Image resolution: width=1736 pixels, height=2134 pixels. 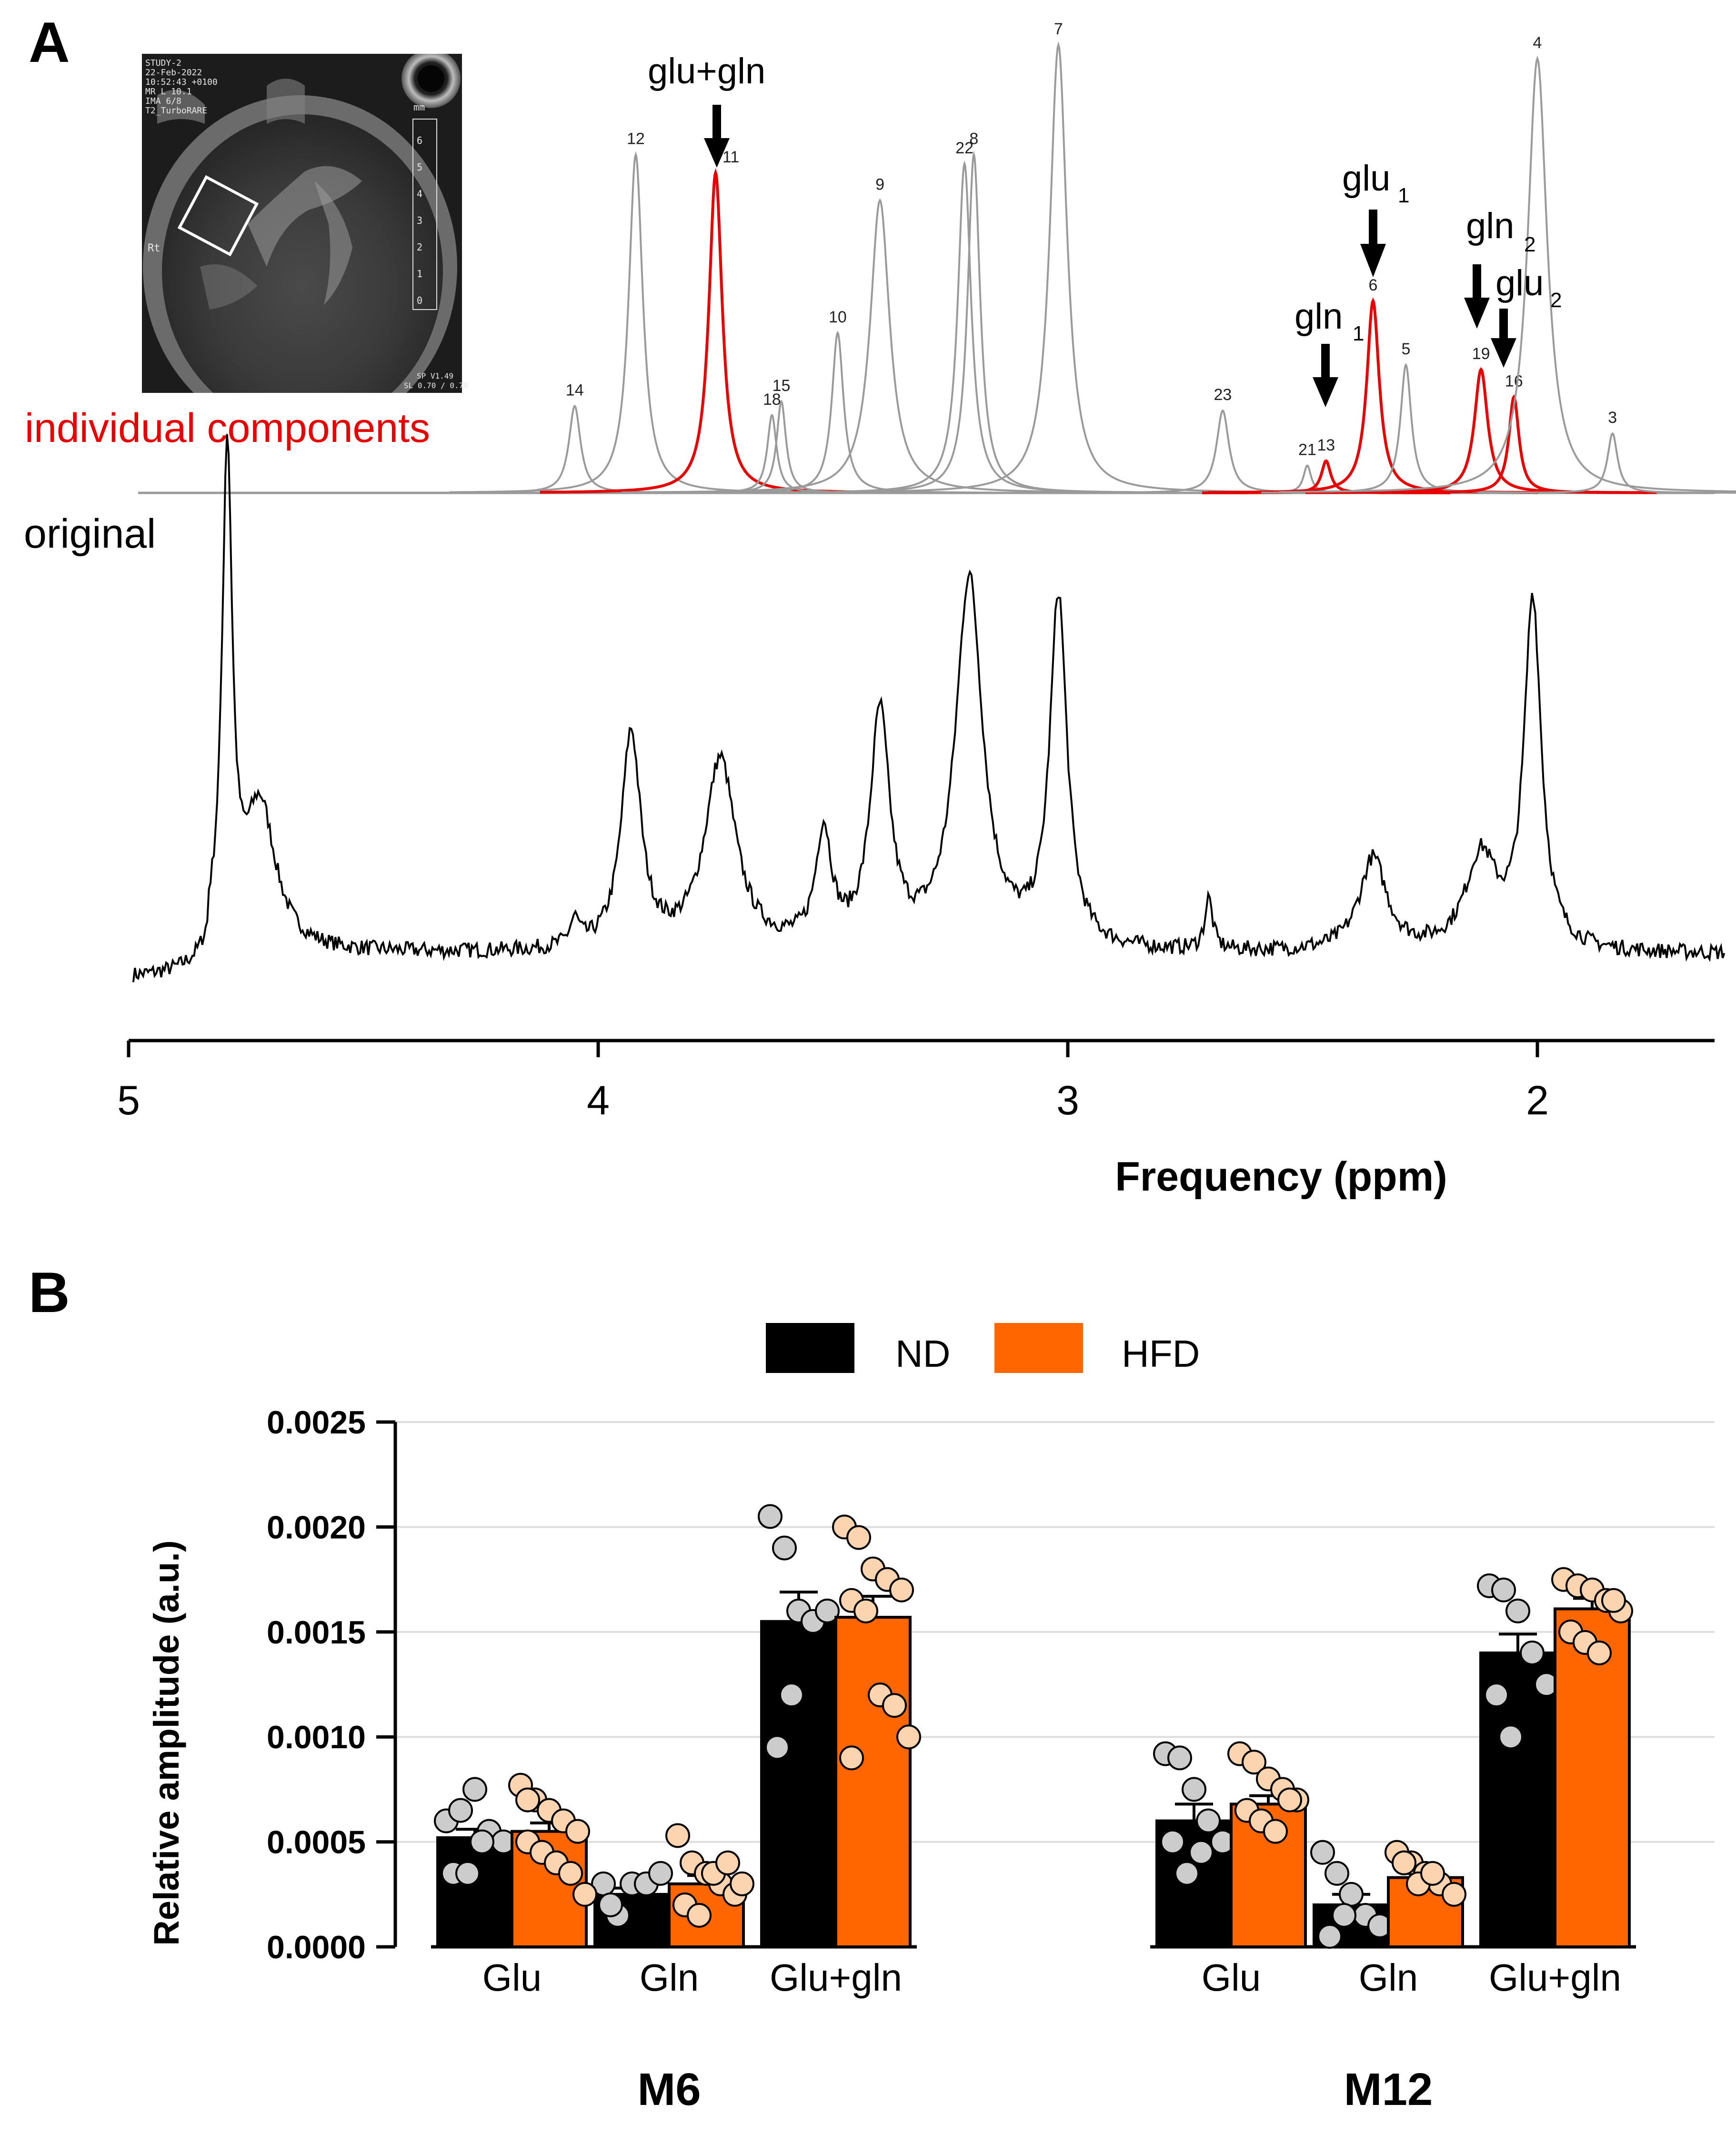 I want to click on frequency-tick-label: 4, so click(x=598, y=1100).